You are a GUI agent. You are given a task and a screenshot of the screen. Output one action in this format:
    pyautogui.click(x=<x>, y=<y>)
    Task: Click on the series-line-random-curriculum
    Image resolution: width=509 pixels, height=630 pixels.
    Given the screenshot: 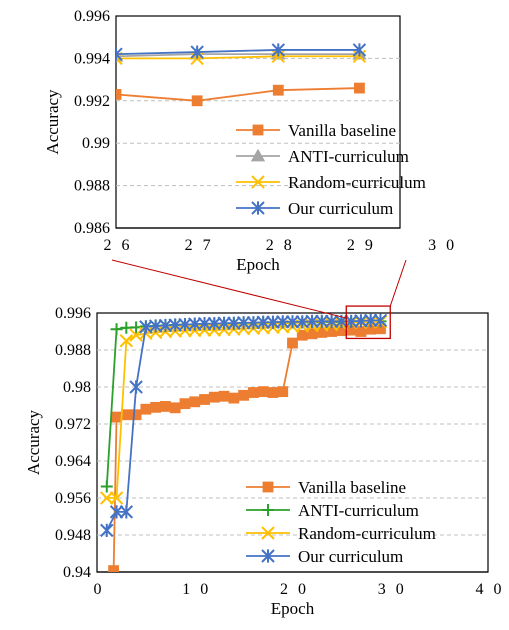 What is the action you would take?
    pyautogui.click(x=238, y=57)
    